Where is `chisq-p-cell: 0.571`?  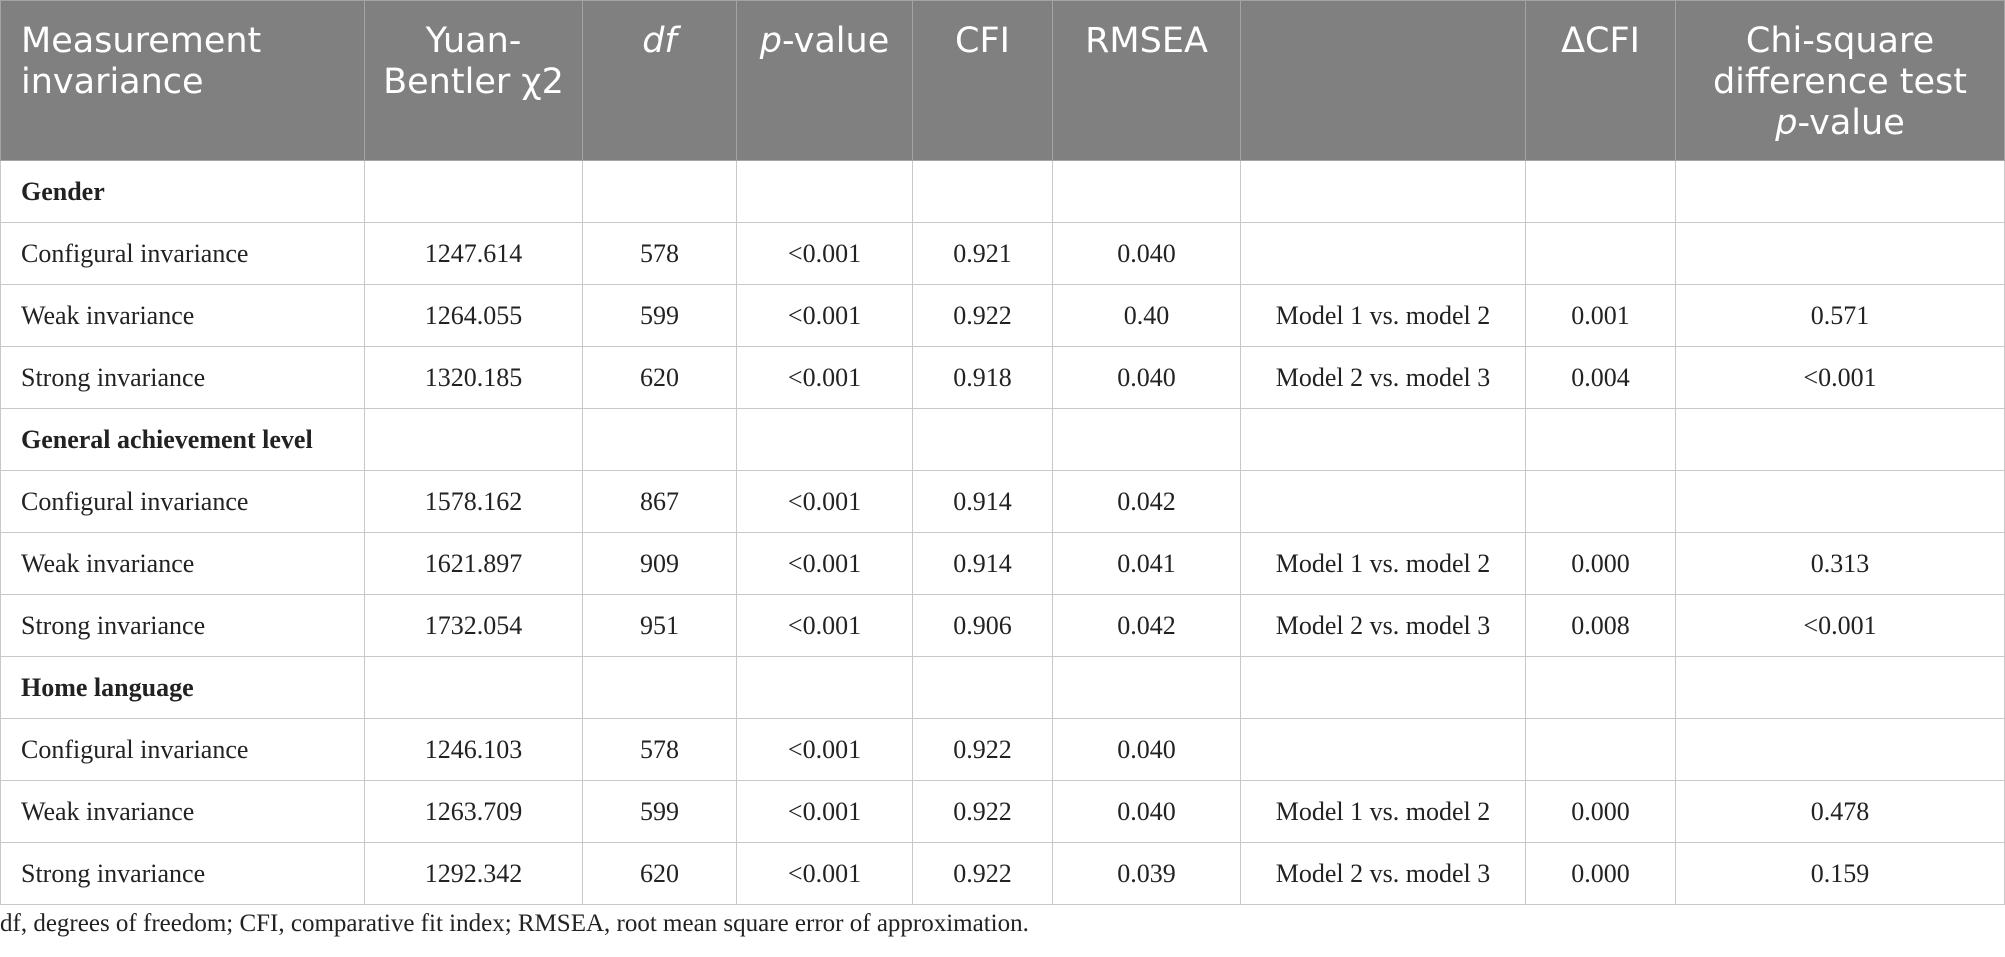 chisq-p-cell: 0.571 is located at coordinates (1840, 315).